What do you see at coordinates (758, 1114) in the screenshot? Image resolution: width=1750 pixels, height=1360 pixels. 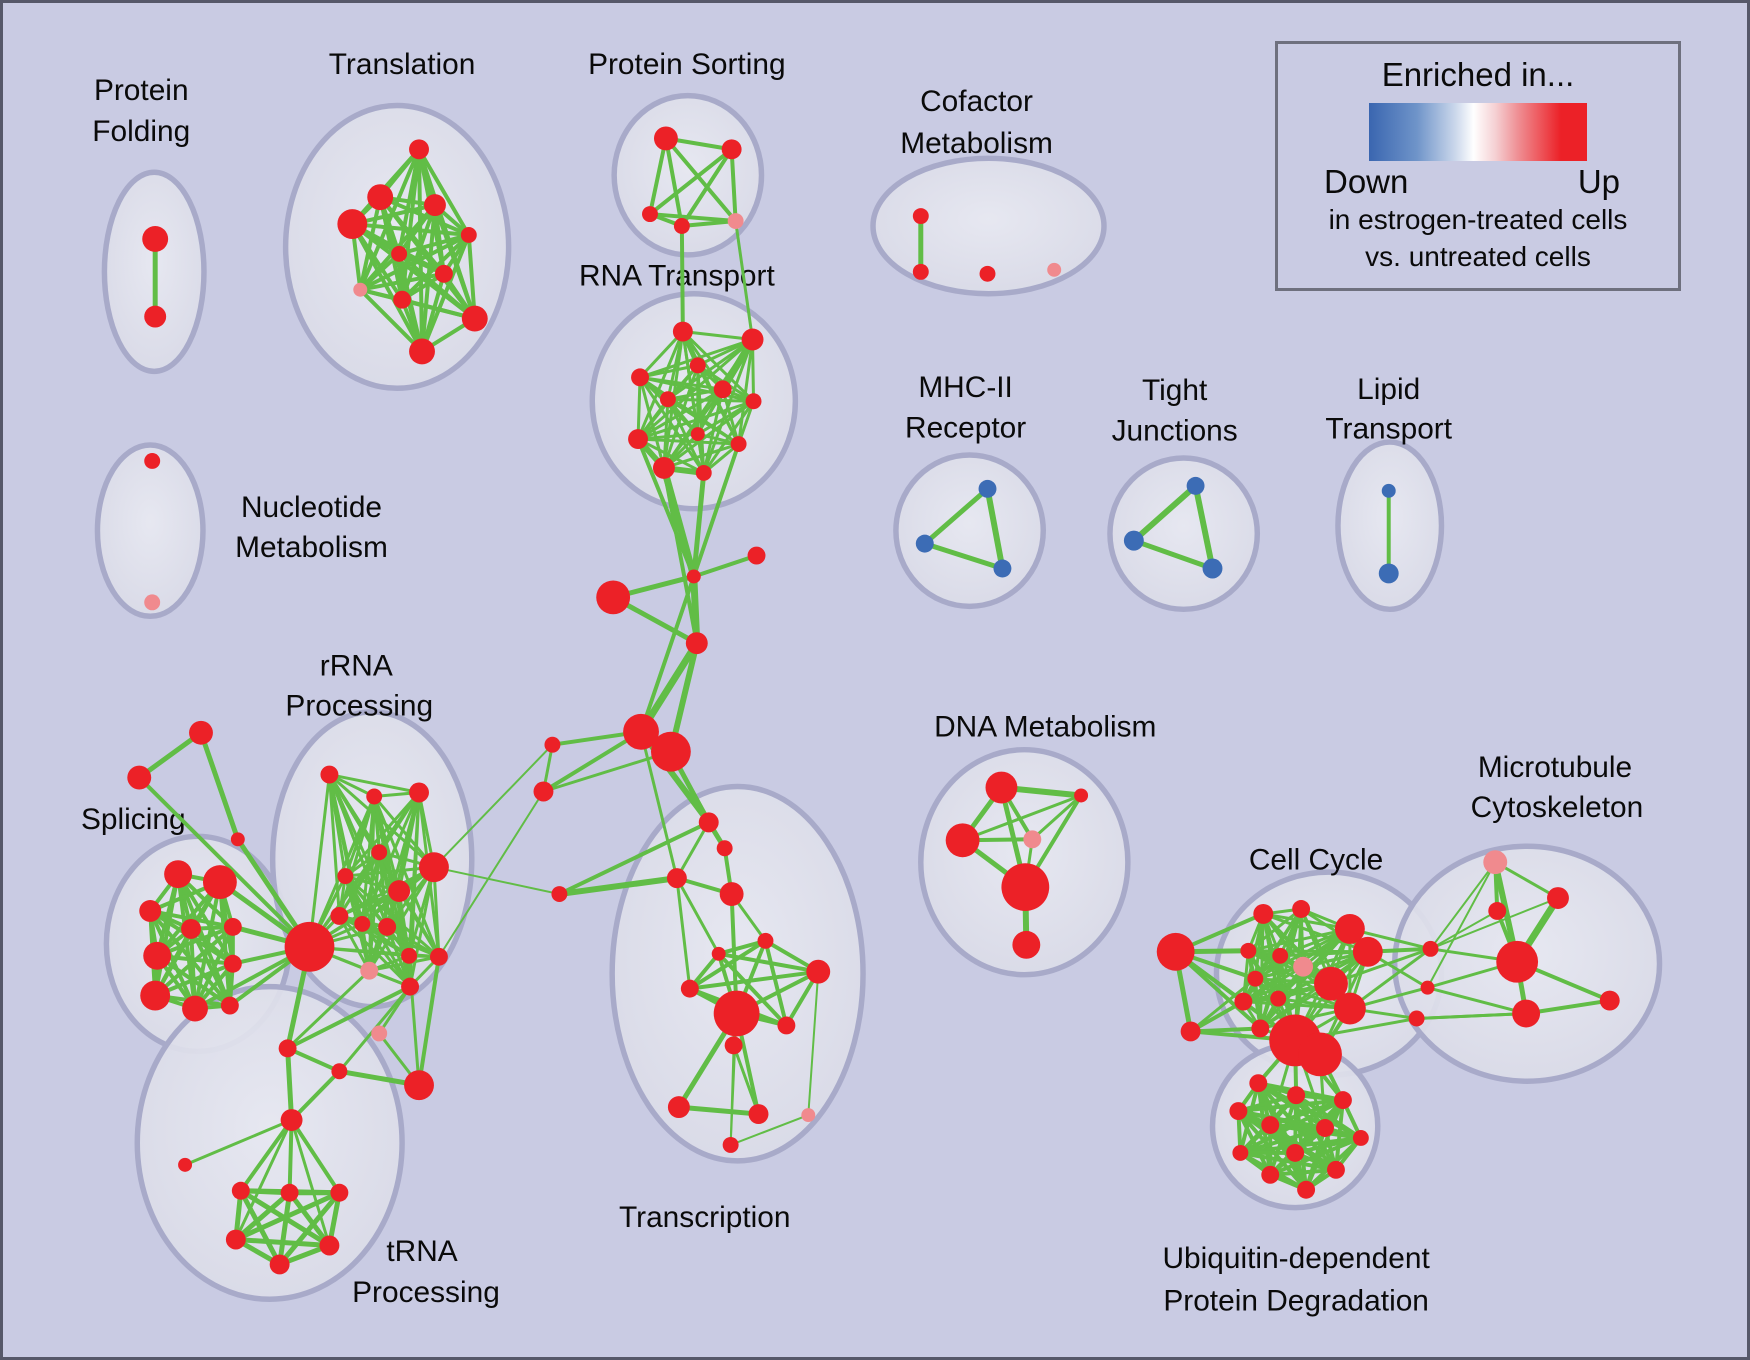 I see `network-node-tx14` at bounding box center [758, 1114].